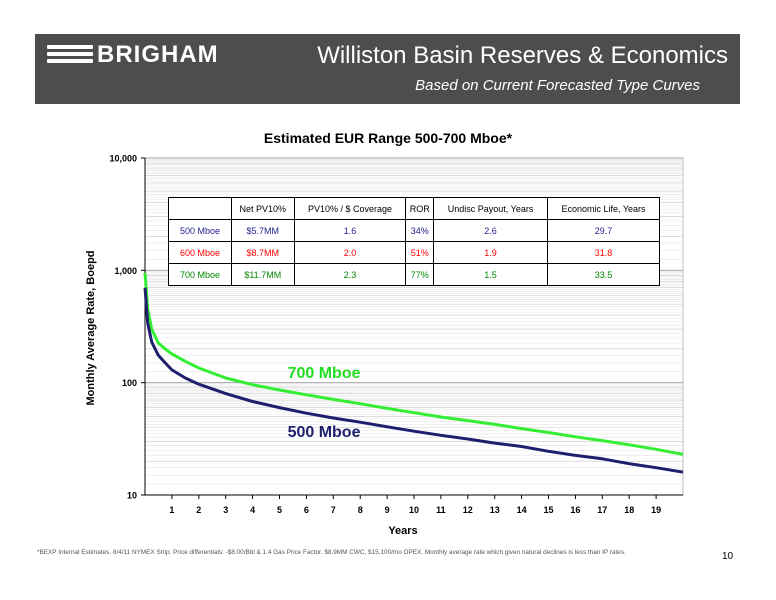  Describe the element at coordinates (333, 510) in the screenshot. I see `x-tick-label: 7` at that location.